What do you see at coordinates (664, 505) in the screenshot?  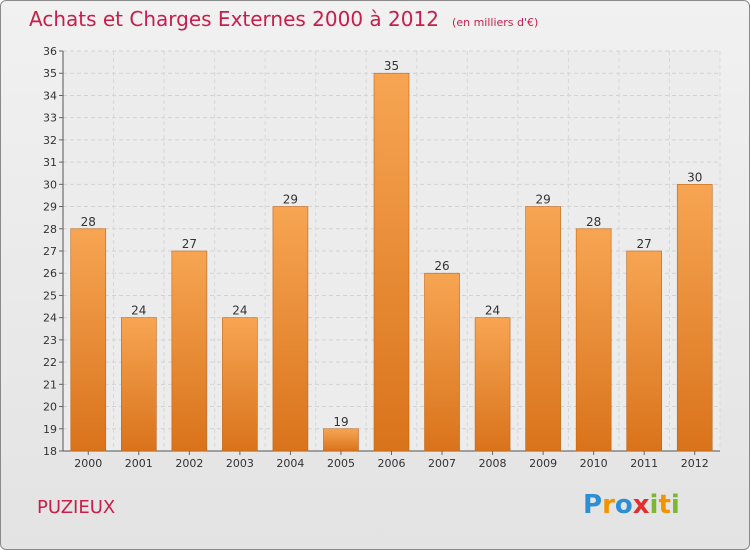 I see `logo-letter: t` at bounding box center [664, 505].